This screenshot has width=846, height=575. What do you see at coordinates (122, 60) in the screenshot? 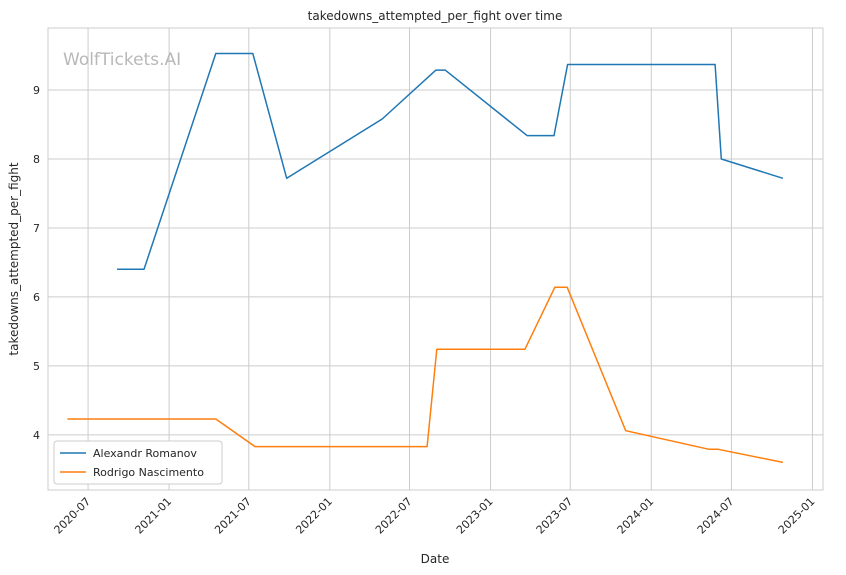
I see `watermark: WolfTickets.AI` at bounding box center [122, 60].